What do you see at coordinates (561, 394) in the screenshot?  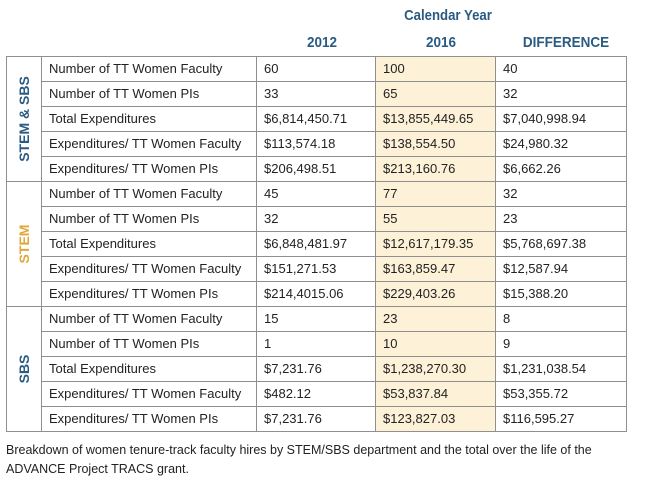 I see `value-difference: $53,355.72` at bounding box center [561, 394].